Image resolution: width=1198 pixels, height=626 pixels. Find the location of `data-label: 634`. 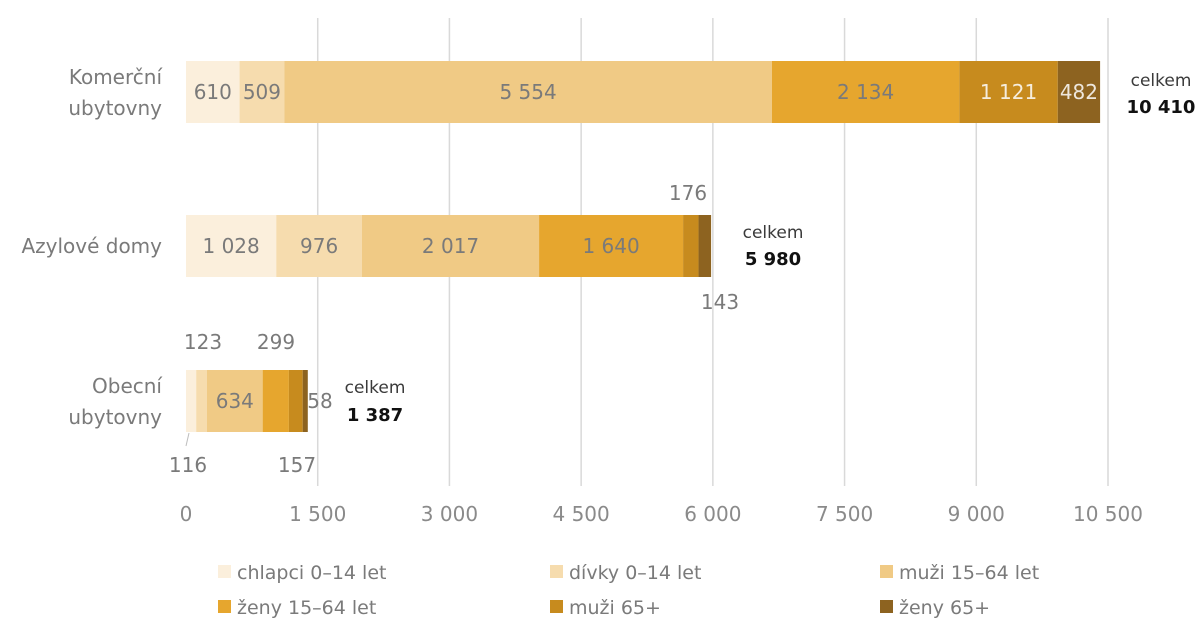

data-label: 634 is located at coordinates (235, 401).